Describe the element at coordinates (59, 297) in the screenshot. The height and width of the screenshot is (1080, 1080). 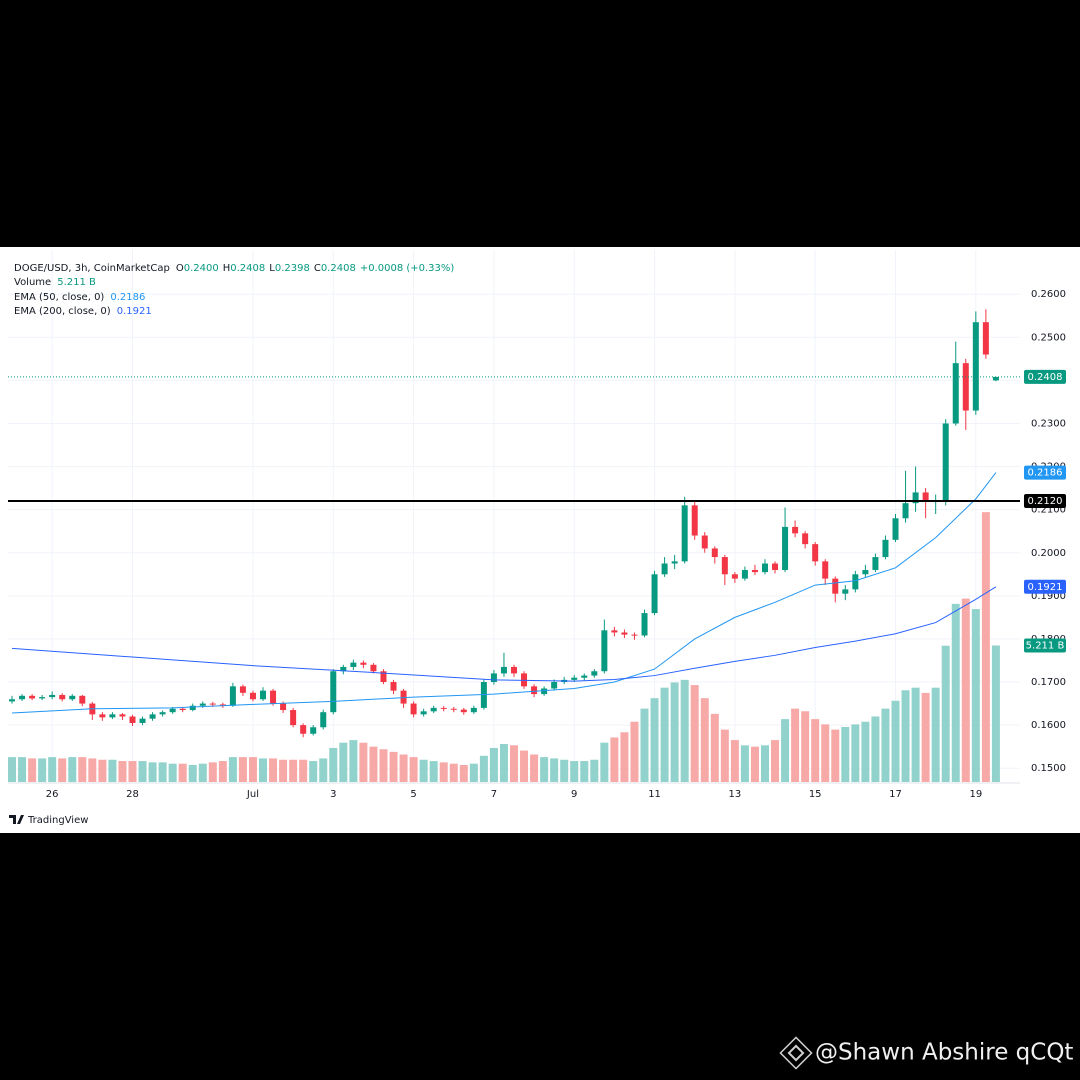
I see `ema-name: EMA (50, close, 0)` at that location.